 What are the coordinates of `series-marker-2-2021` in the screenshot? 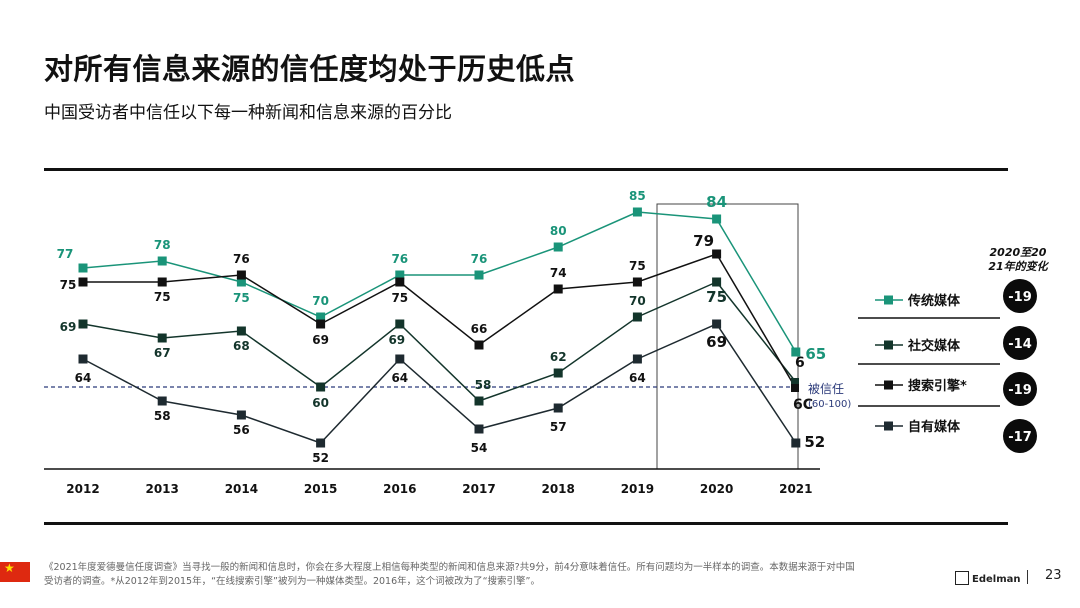 It's located at (795, 388).